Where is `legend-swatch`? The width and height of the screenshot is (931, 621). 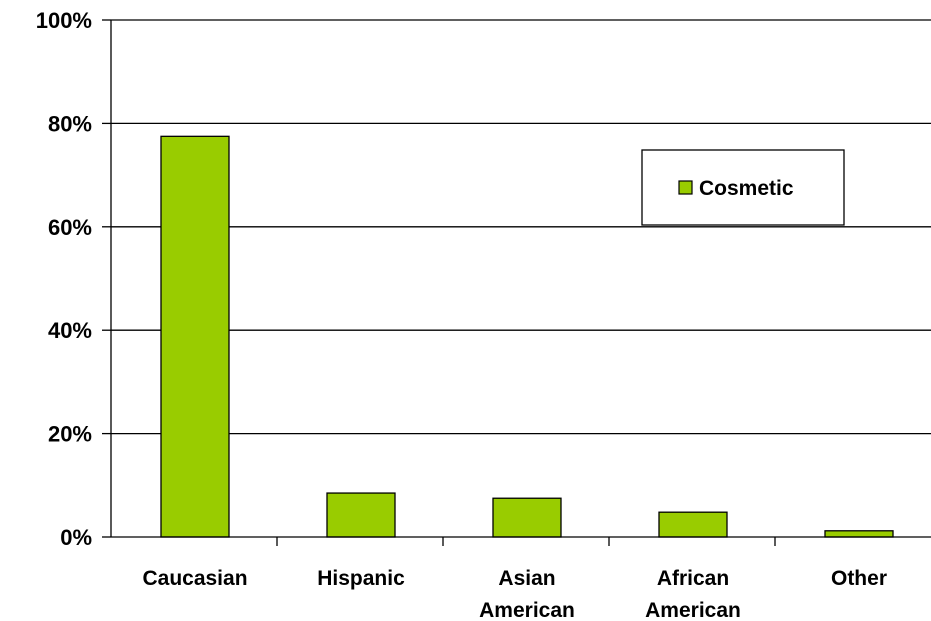
legend-swatch is located at coordinates (685, 187).